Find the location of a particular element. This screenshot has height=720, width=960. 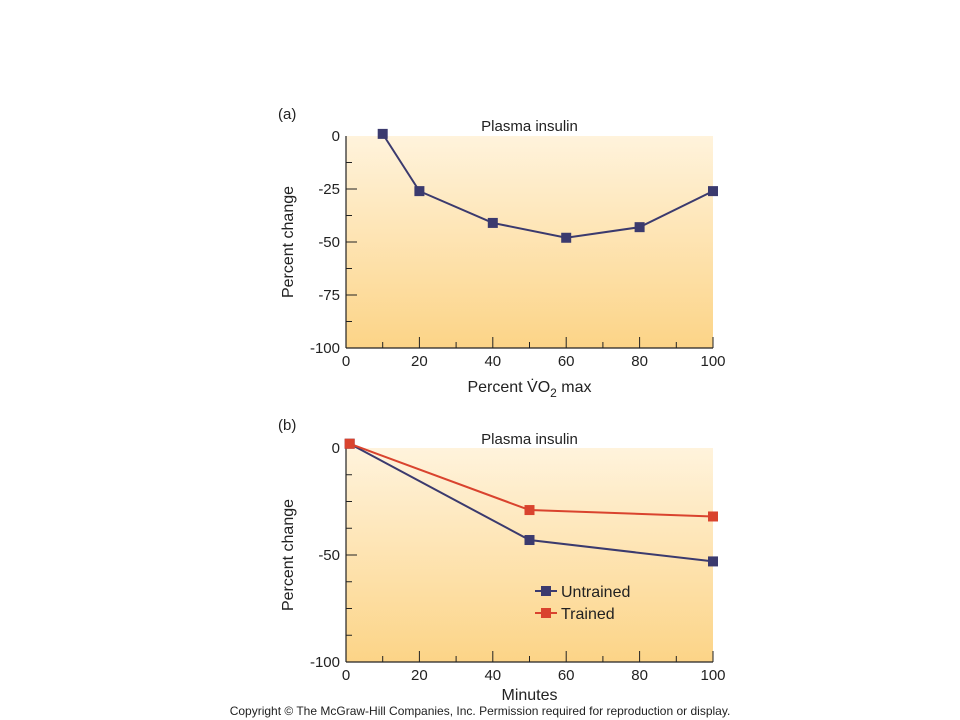

legend-label: Trained is located at coordinates (588, 614).